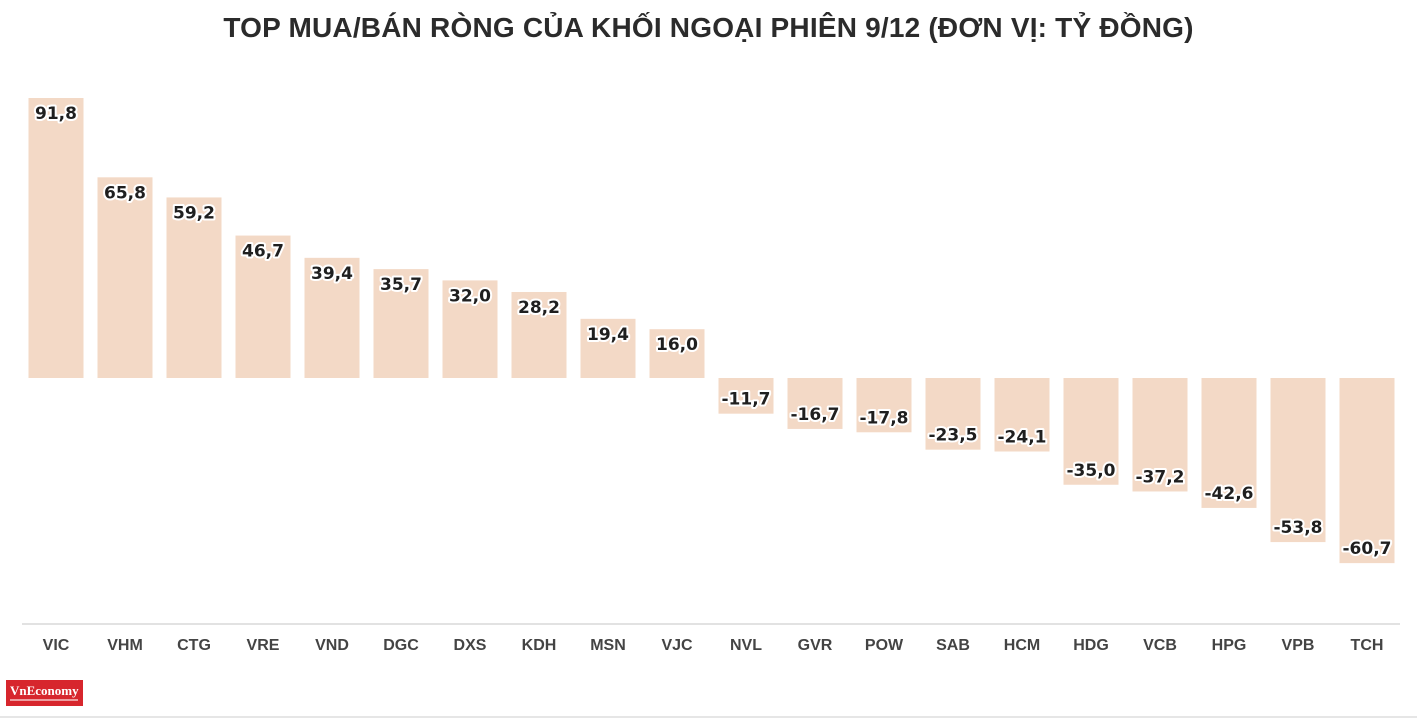  What do you see at coordinates (1160, 477) in the screenshot?
I see `data-label-vcb: -37,2` at bounding box center [1160, 477].